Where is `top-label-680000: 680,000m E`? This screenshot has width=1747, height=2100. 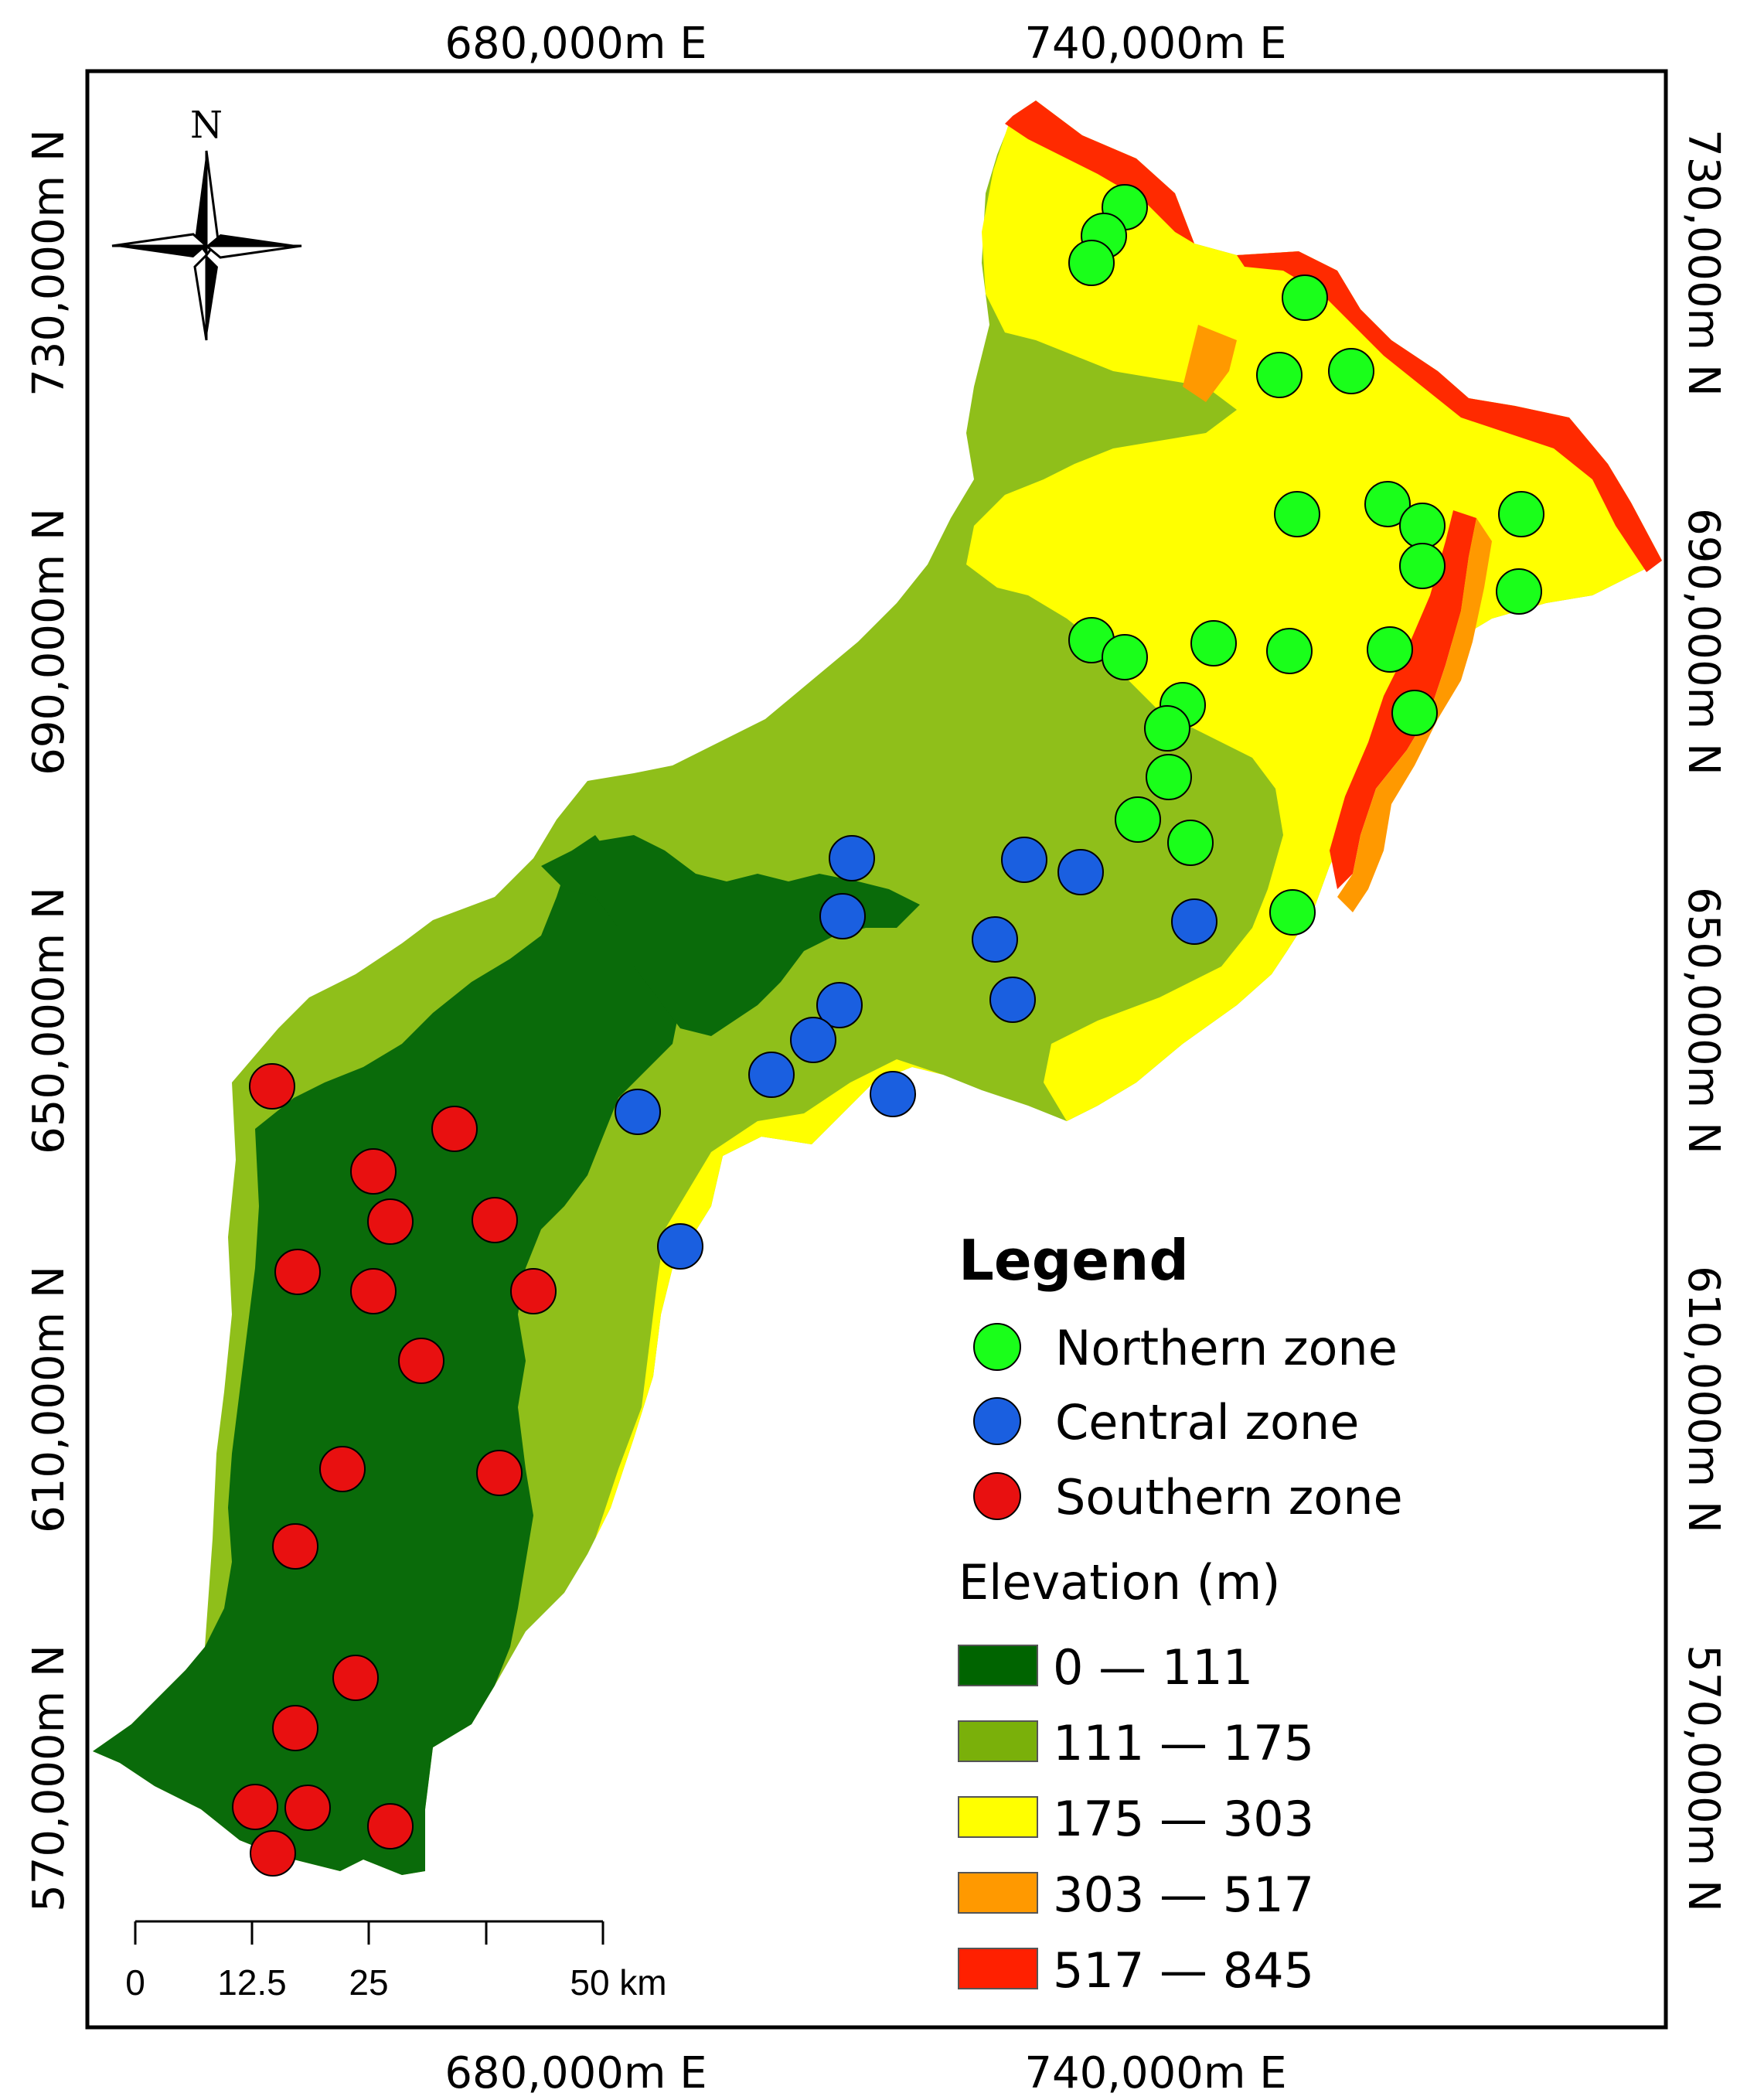
top-label-680000: 680,000m E is located at coordinates (575, 44).